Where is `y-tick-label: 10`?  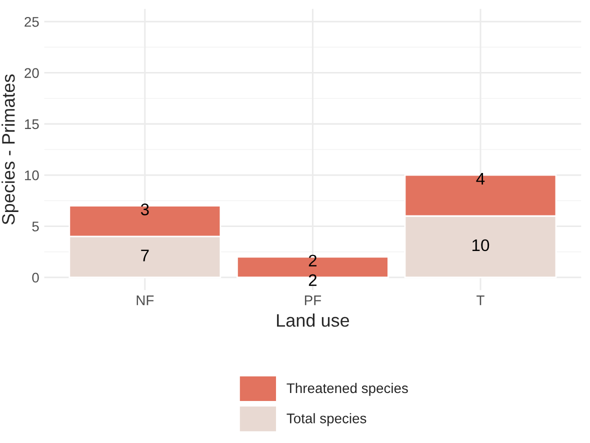
y-tick-label: 10 is located at coordinates (32, 175).